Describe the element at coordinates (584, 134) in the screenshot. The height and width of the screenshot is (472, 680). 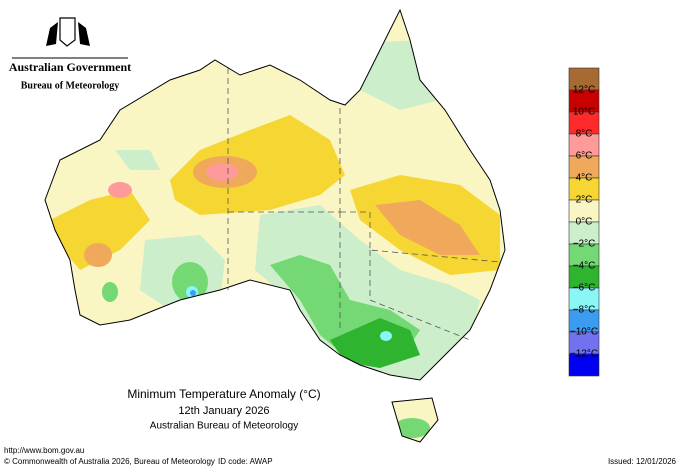
I see `legend-label: 8°C` at that location.